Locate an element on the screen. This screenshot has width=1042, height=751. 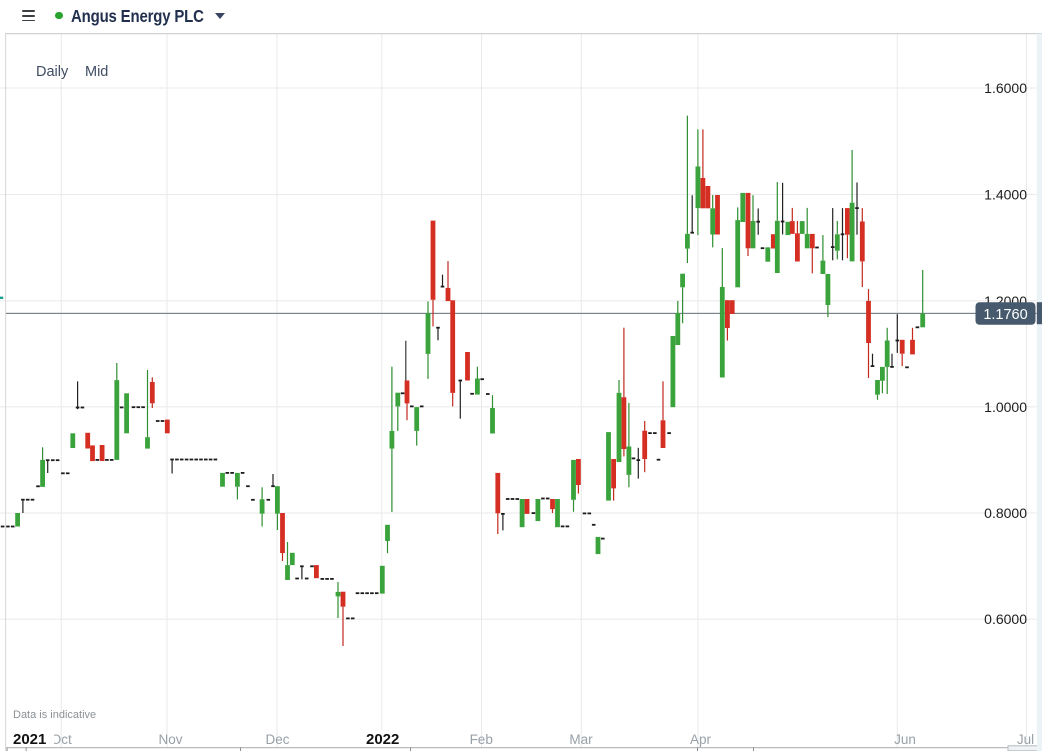
svg-text: 2021 is located at coordinates (29, 739).